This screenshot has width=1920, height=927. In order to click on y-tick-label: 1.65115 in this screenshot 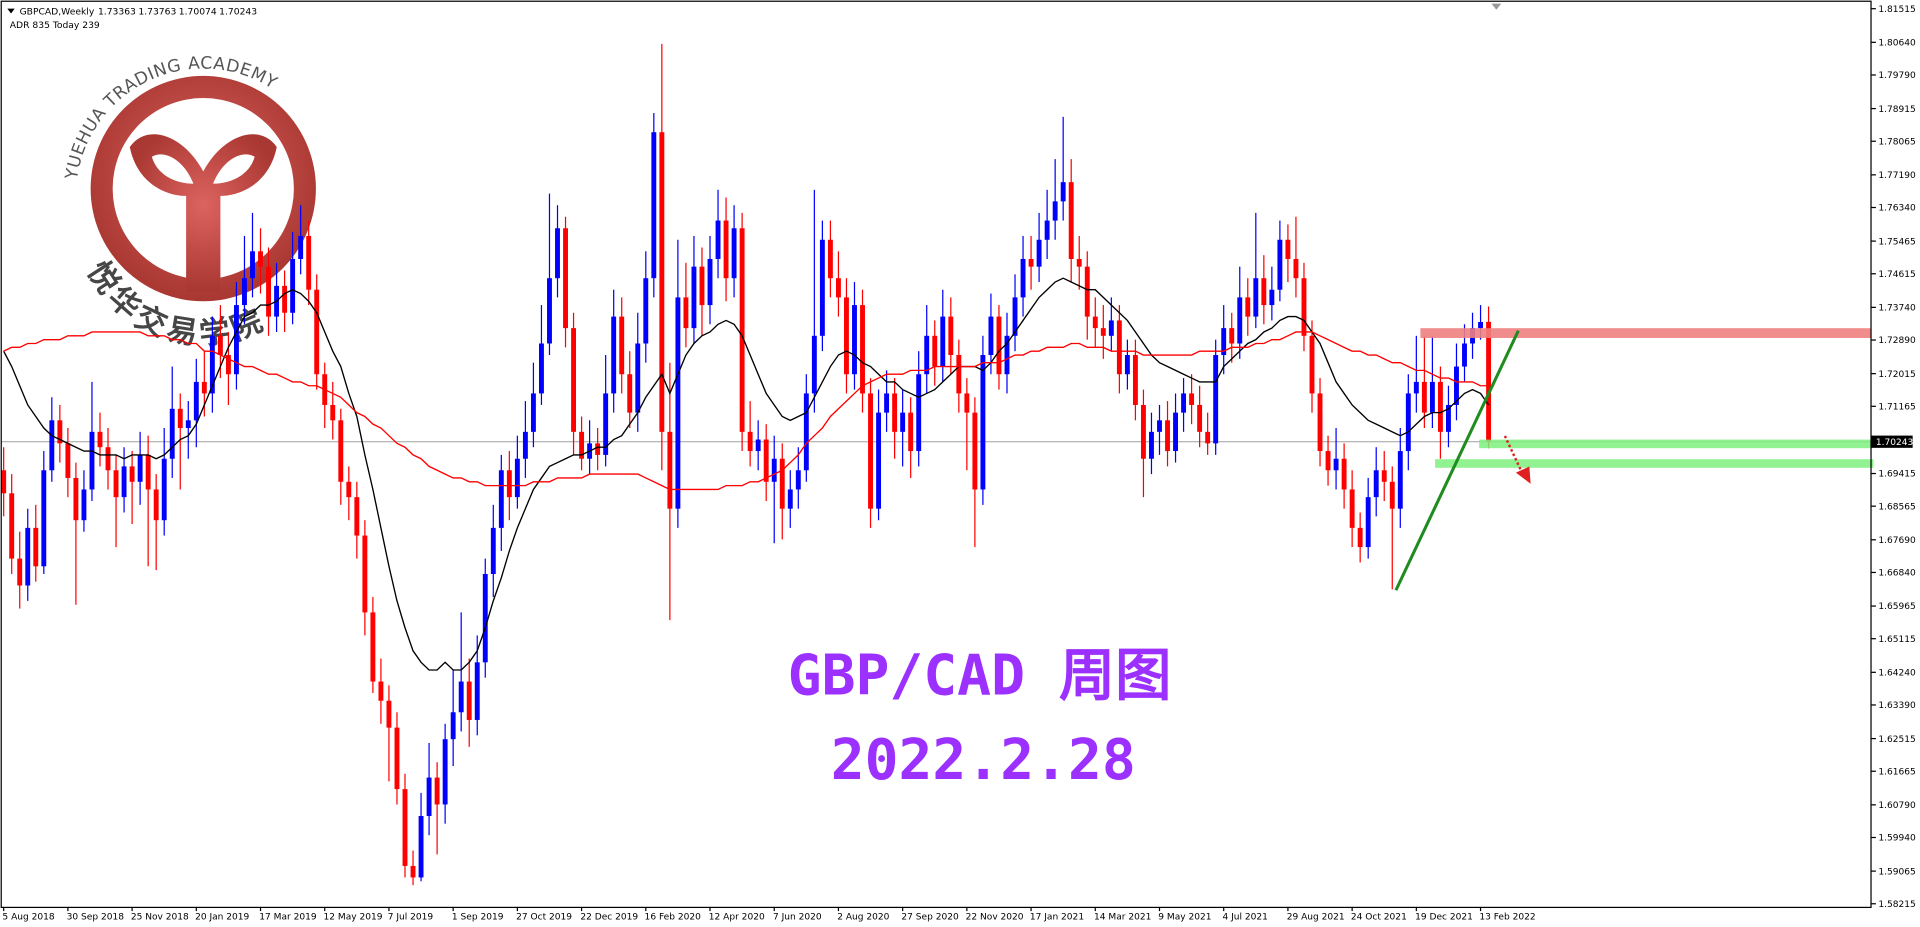, I will do `click(1896, 640)`.